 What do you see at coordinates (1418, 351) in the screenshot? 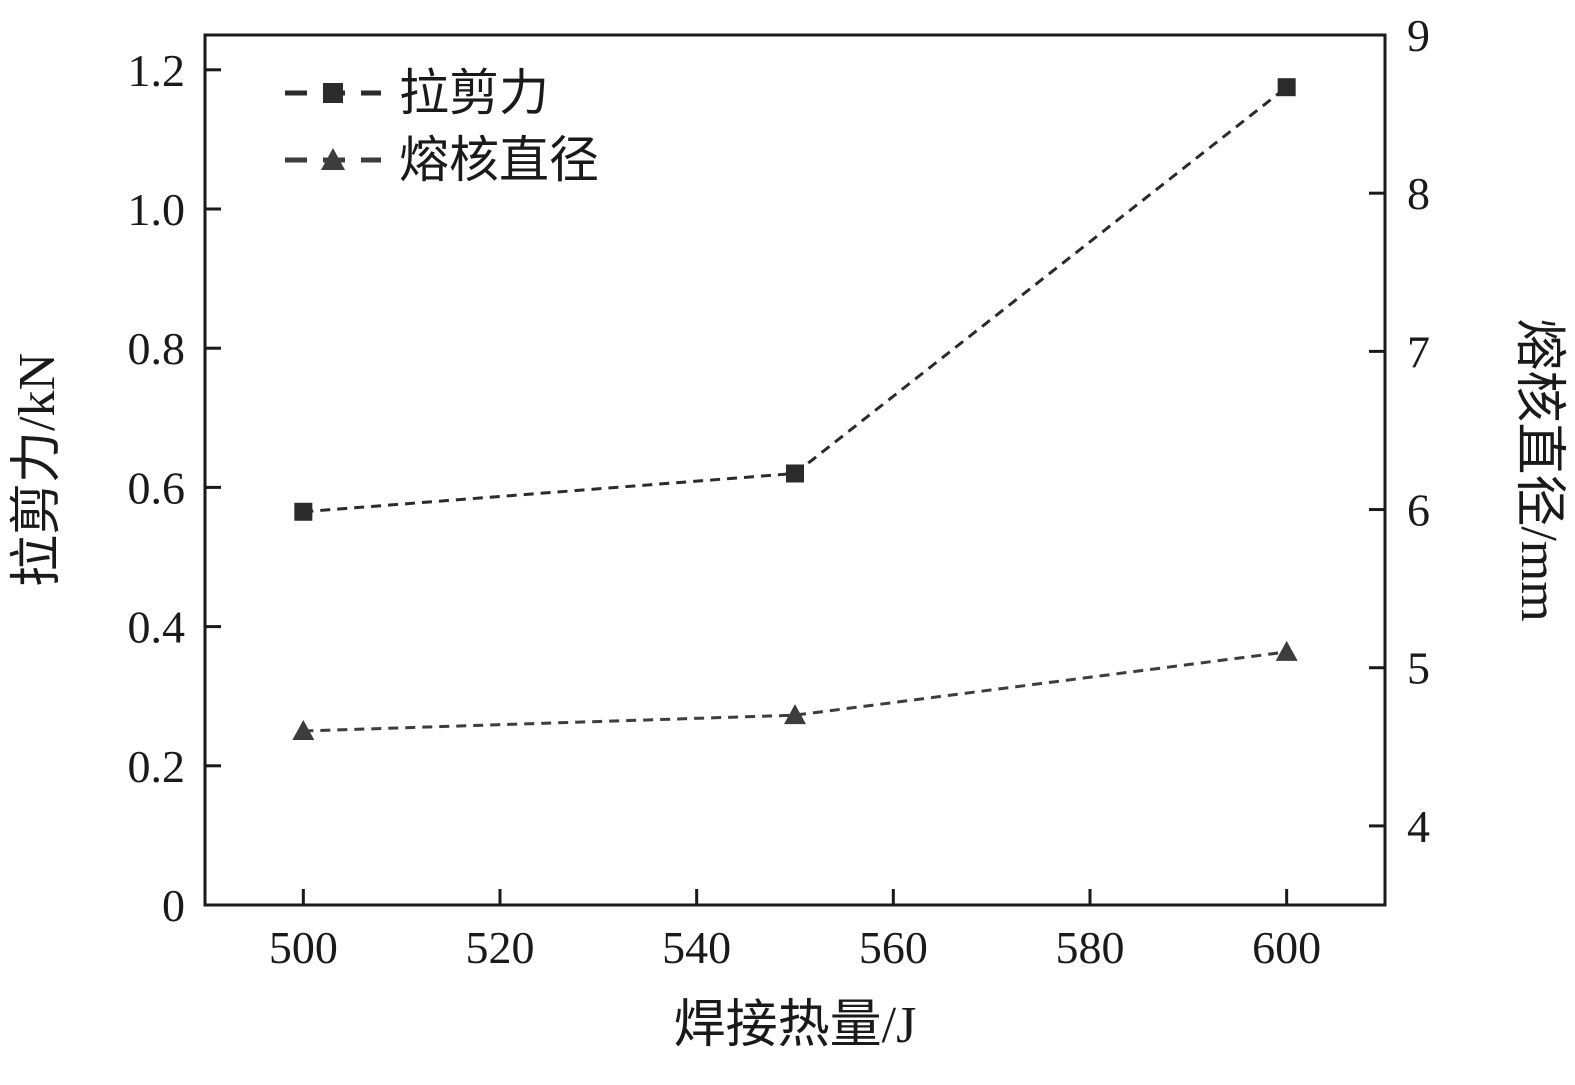
I see `y-right-tick-label: 7` at bounding box center [1418, 351].